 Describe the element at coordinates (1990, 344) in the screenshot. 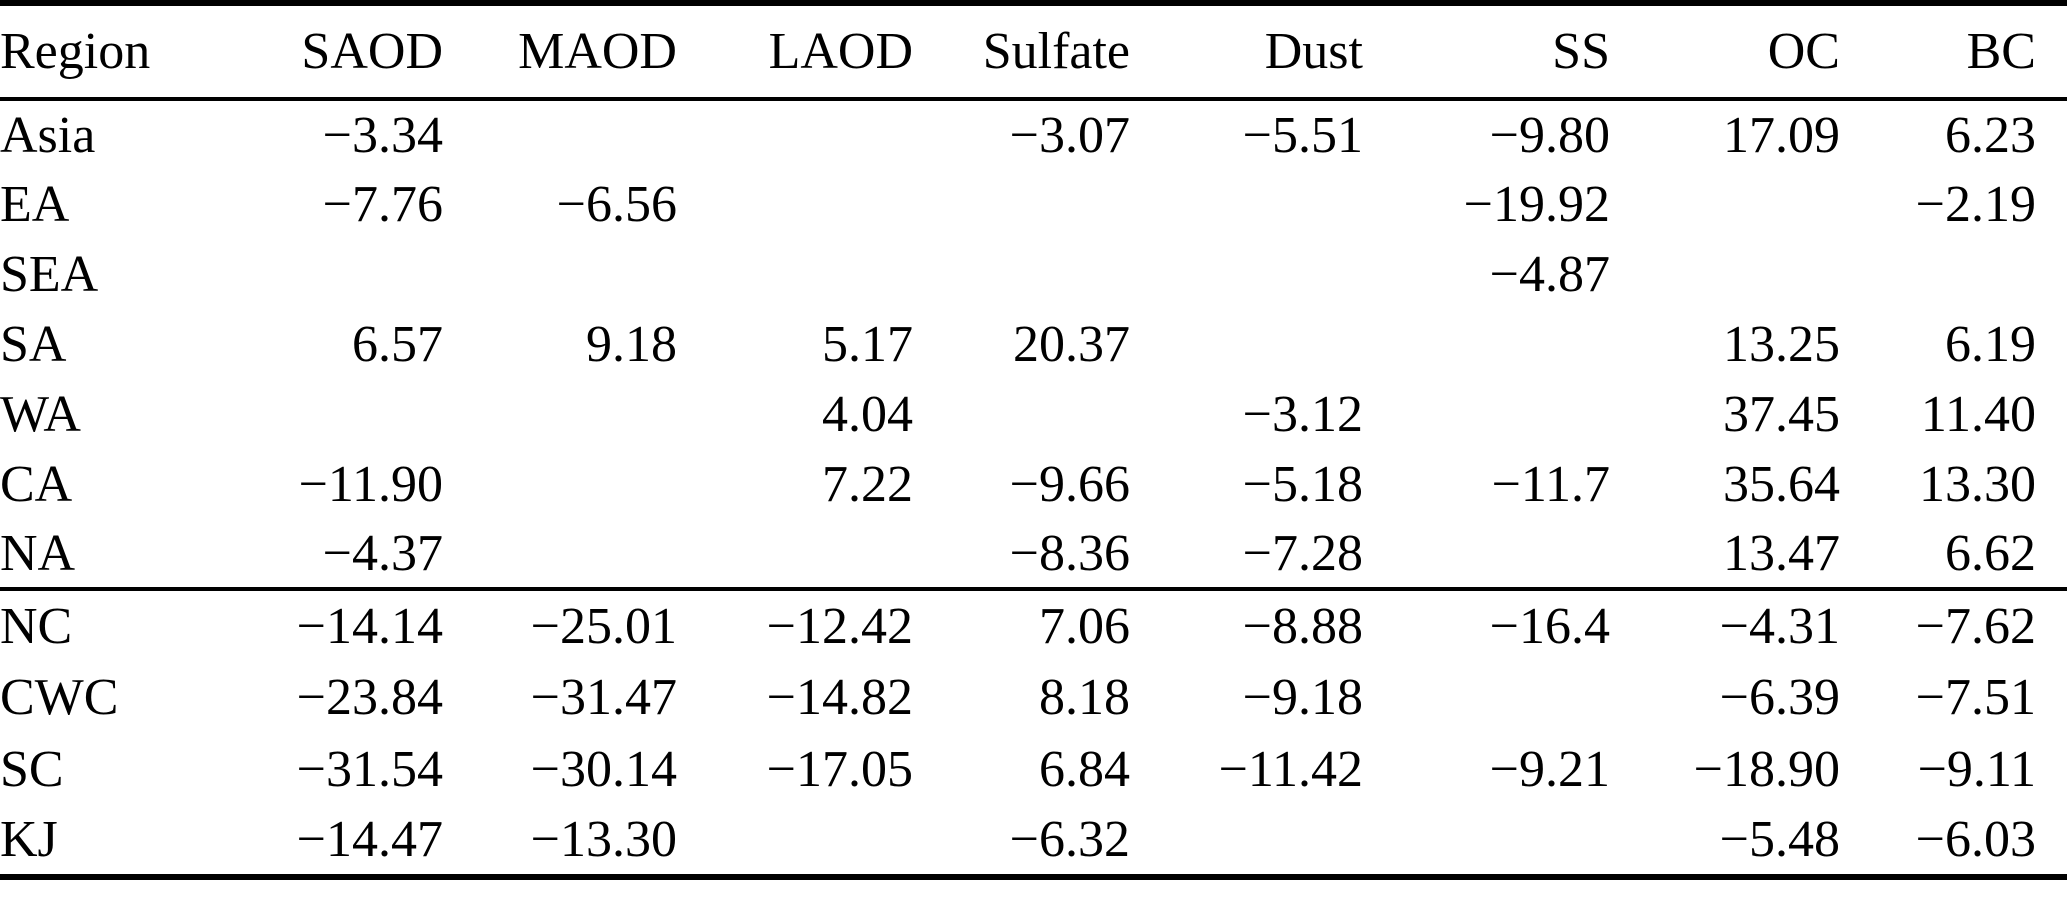

I see `cell-value: 6.19` at that location.